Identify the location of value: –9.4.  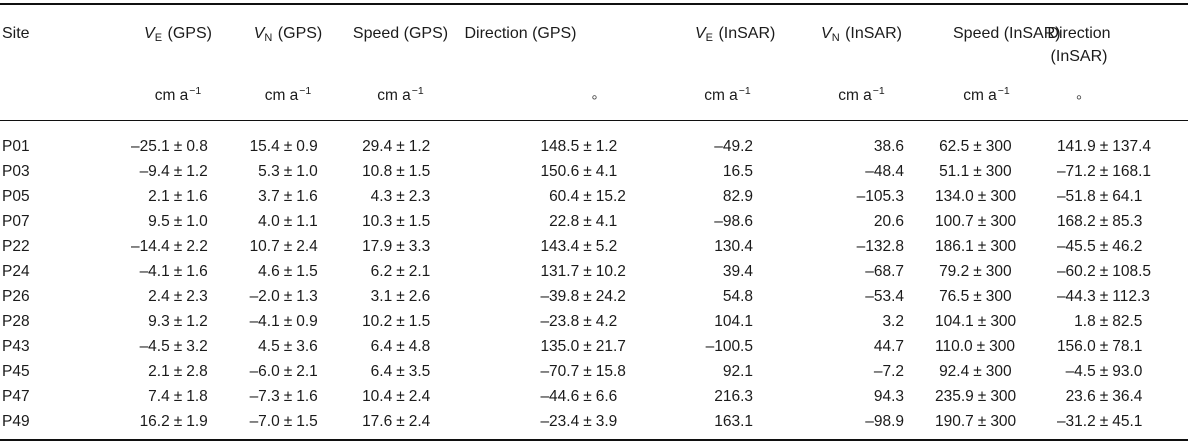
(154, 171).